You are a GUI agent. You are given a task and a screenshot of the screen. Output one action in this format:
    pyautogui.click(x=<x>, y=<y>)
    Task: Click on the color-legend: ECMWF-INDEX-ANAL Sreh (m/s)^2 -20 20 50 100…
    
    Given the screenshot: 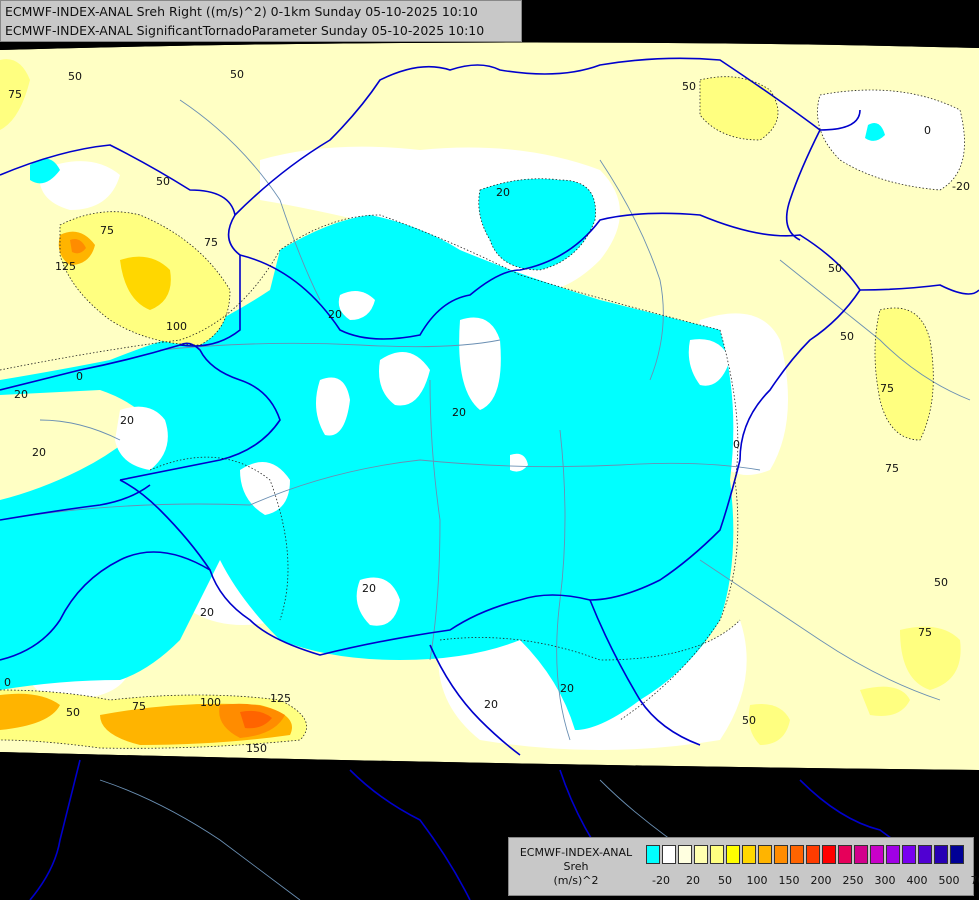 What is the action you would take?
    pyautogui.click(x=743, y=866)
    